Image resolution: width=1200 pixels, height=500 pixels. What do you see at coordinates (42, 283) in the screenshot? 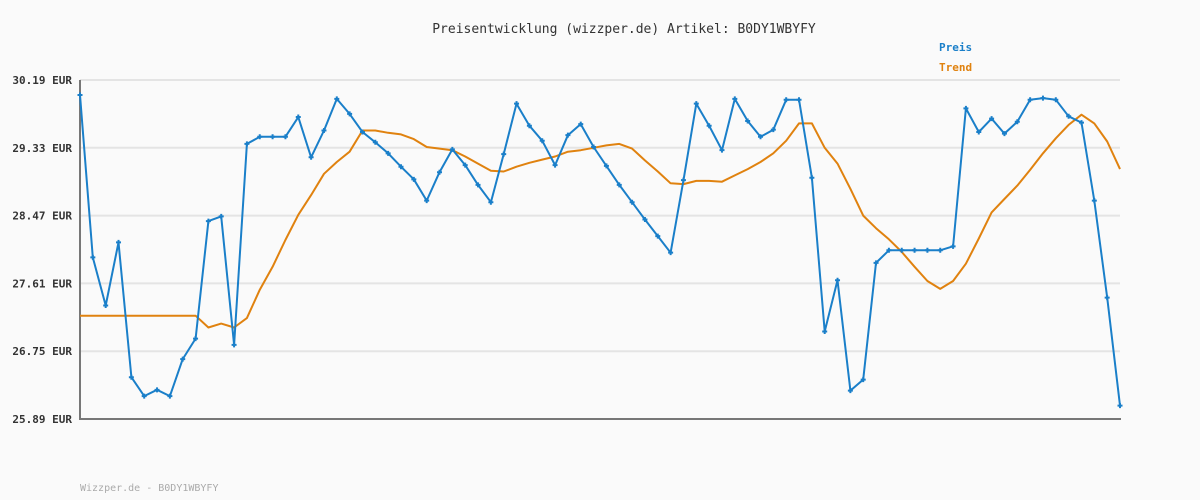
I see `y-tick-label: 27.61 EUR` at bounding box center [42, 283].